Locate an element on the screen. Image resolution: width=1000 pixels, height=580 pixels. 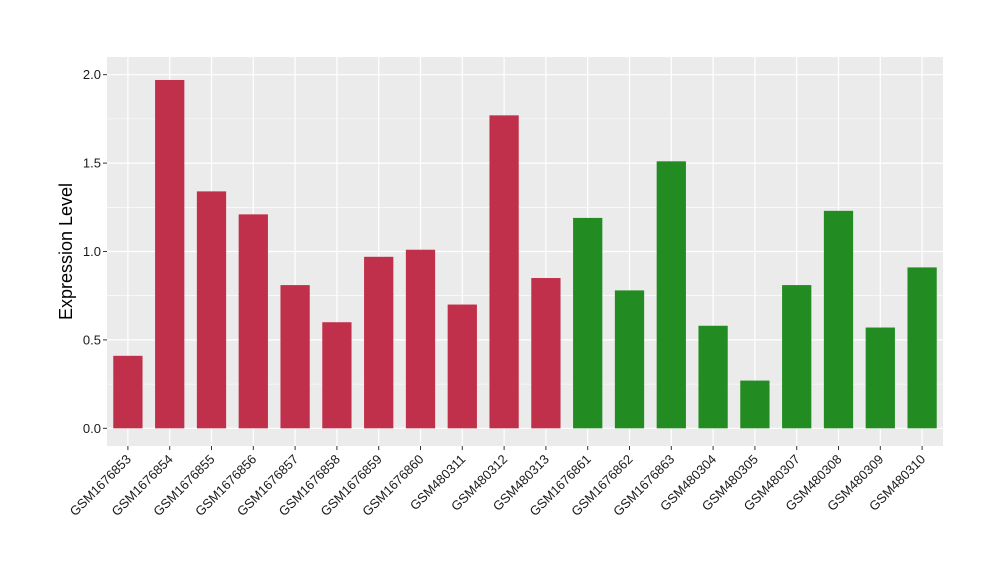
bar-GSM1676859 is located at coordinates (379, 342).